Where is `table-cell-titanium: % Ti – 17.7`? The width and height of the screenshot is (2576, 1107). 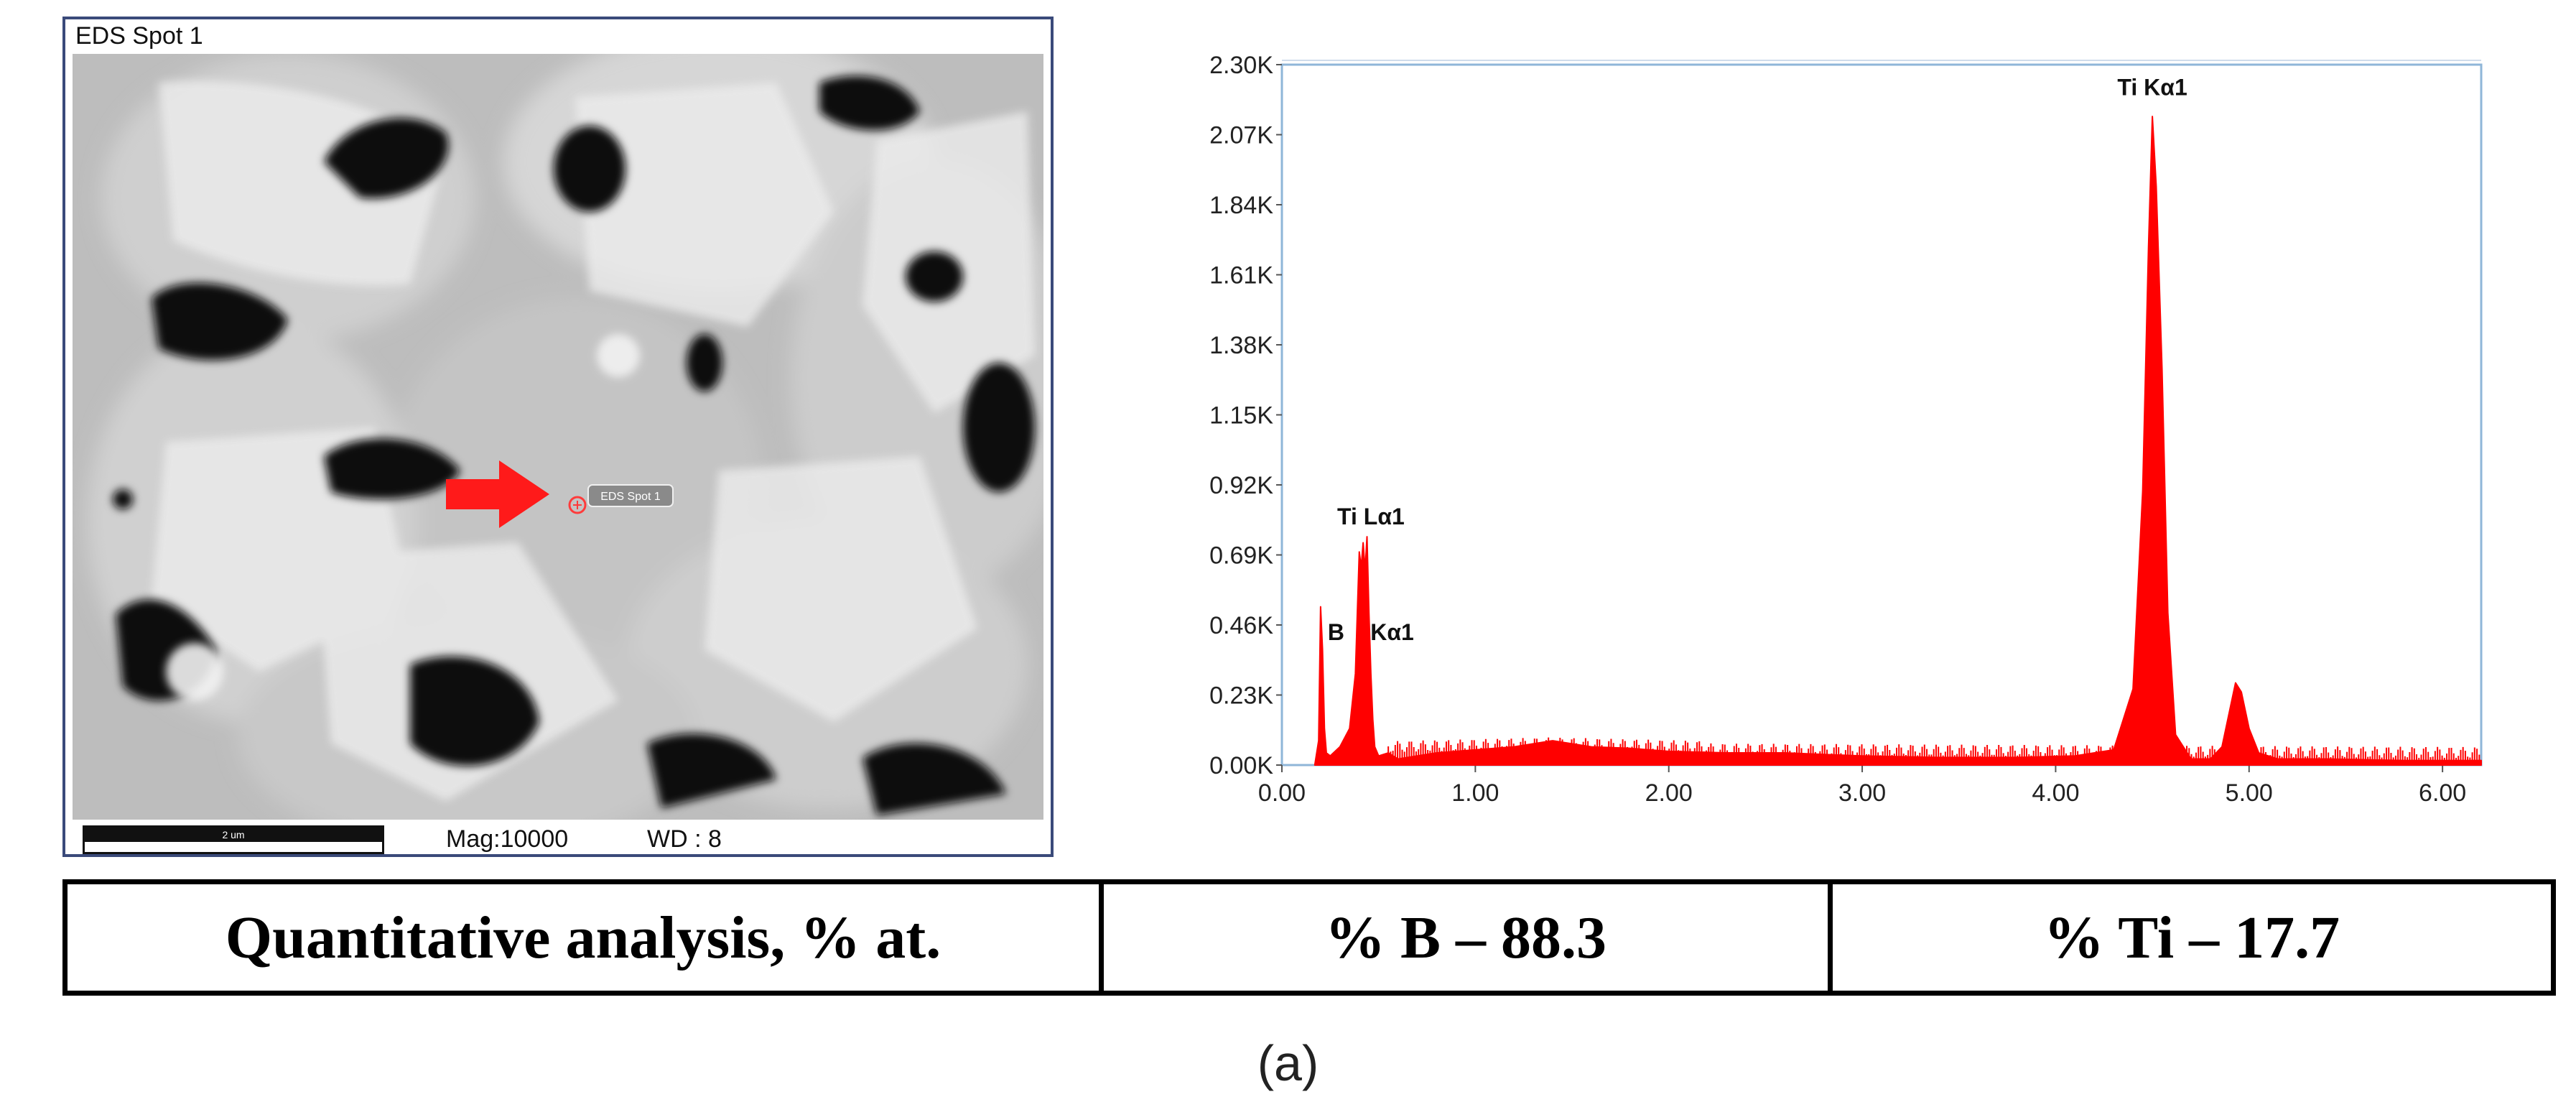
table-cell-titanium: % Ti – 17.7 is located at coordinates (2192, 937).